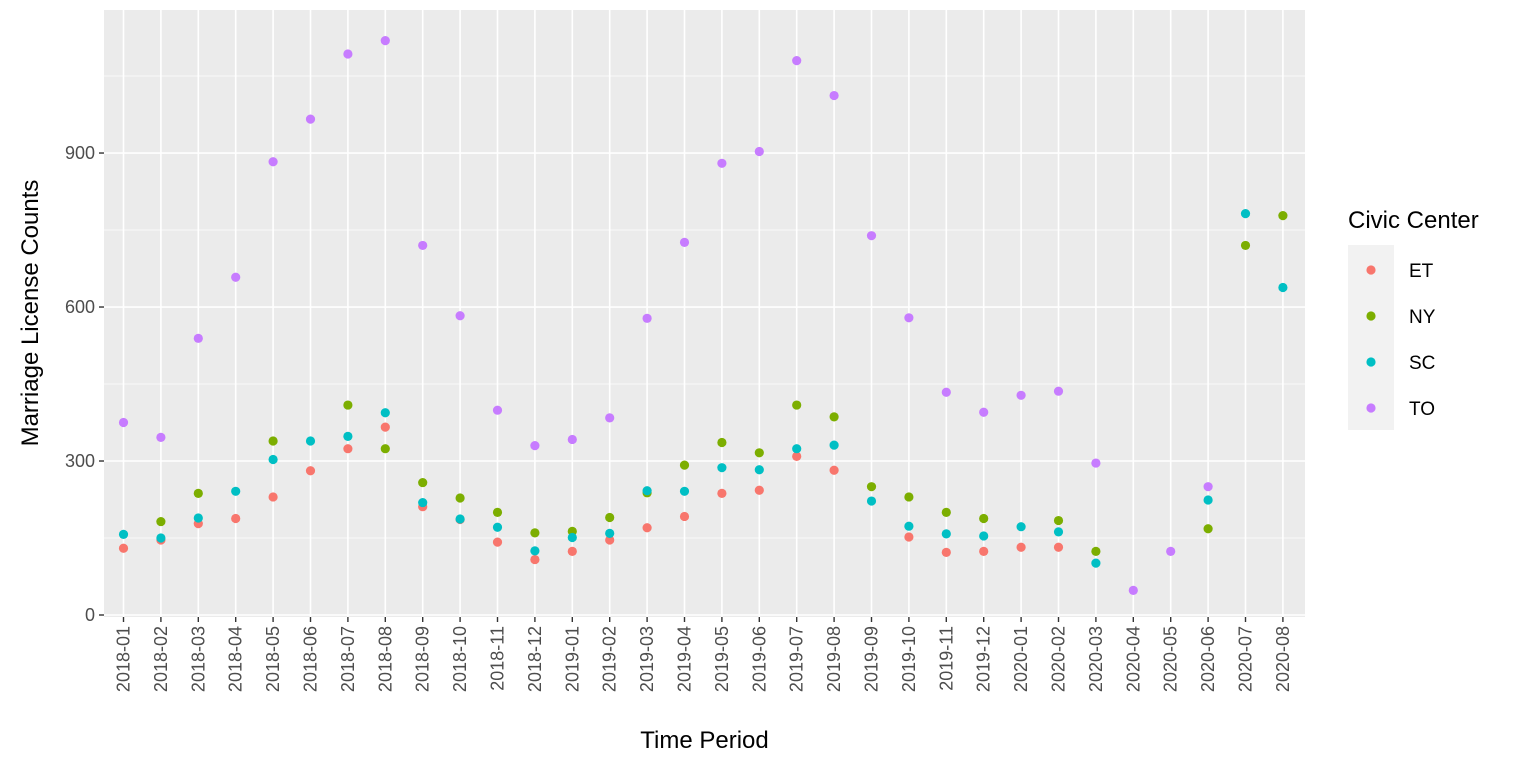  Describe the element at coordinates (1059, 659) in the screenshot. I see `x-tick-label: 2020-02` at that location.